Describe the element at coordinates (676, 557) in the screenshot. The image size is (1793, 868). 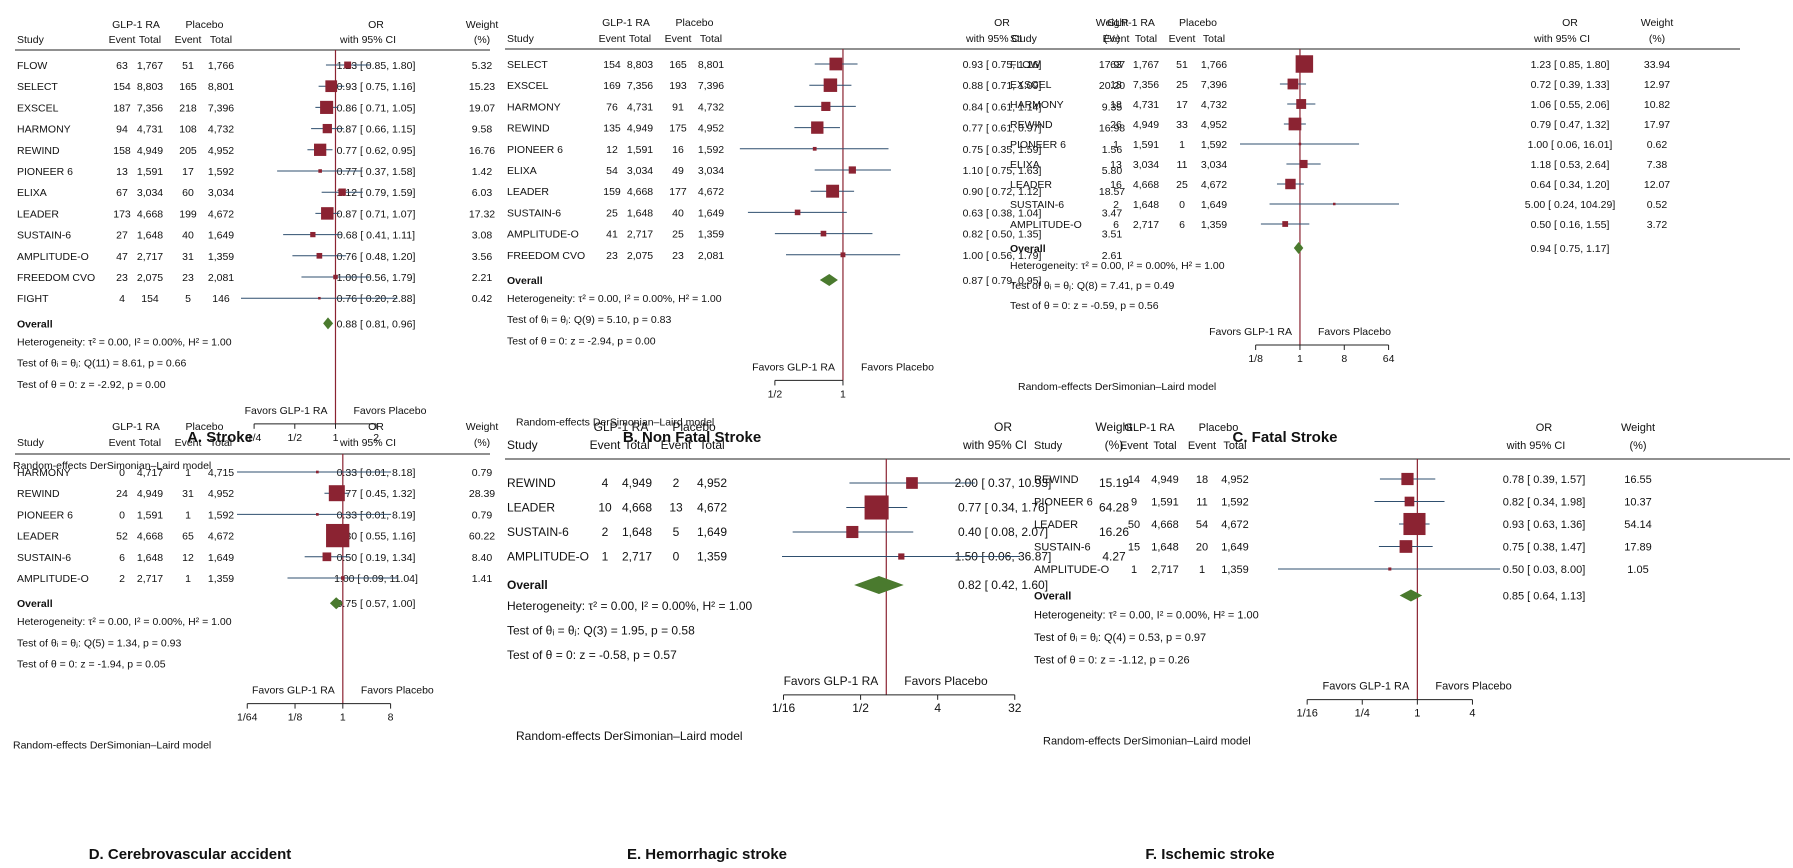
I see `placebo-events: 0` at that location.